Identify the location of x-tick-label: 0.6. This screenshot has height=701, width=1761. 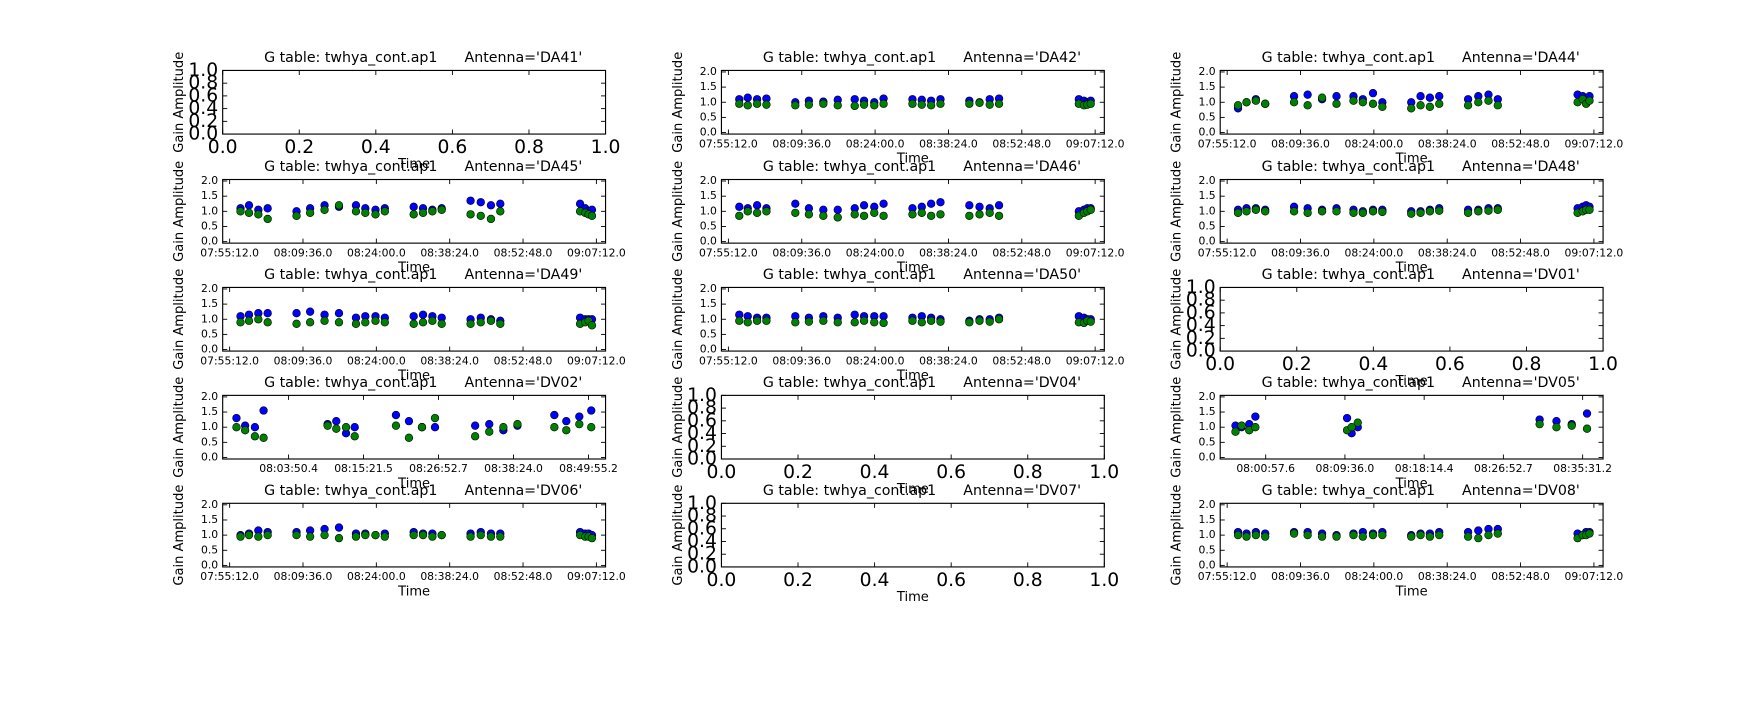
(453, 147).